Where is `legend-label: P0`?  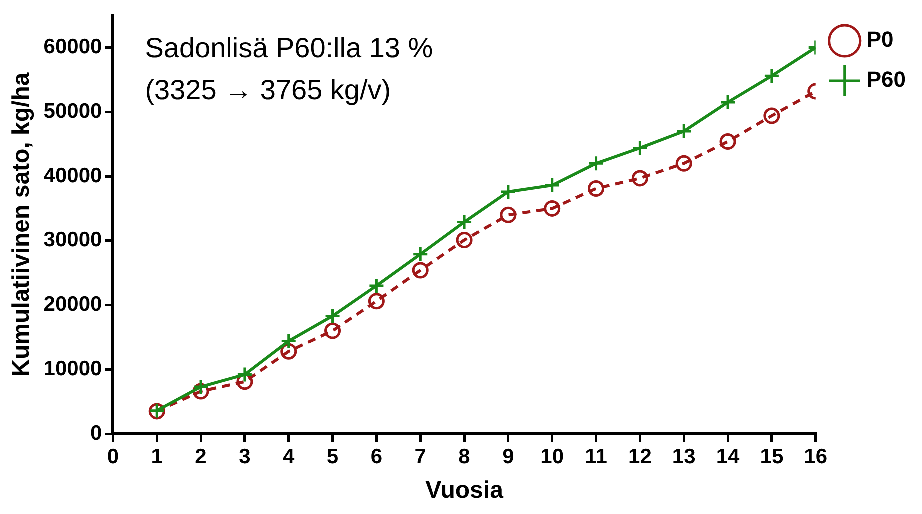
legend-label: P0 is located at coordinates (880, 39).